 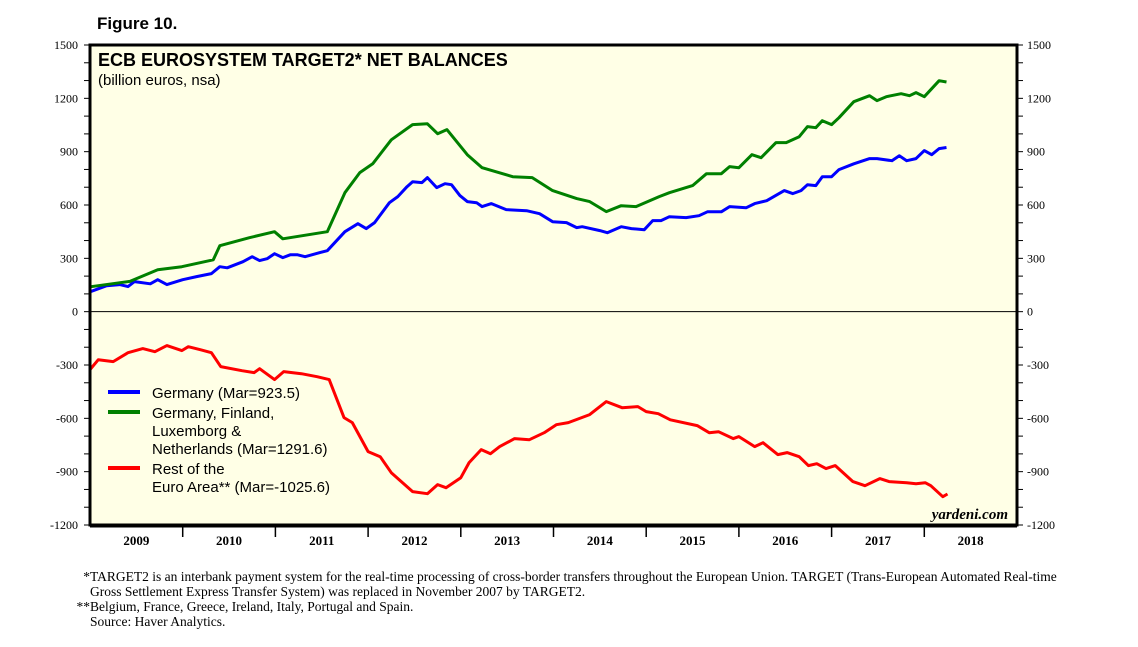 What do you see at coordinates (1038, 418) in the screenshot?
I see `y-tick-label-right: -600` at bounding box center [1038, 418].